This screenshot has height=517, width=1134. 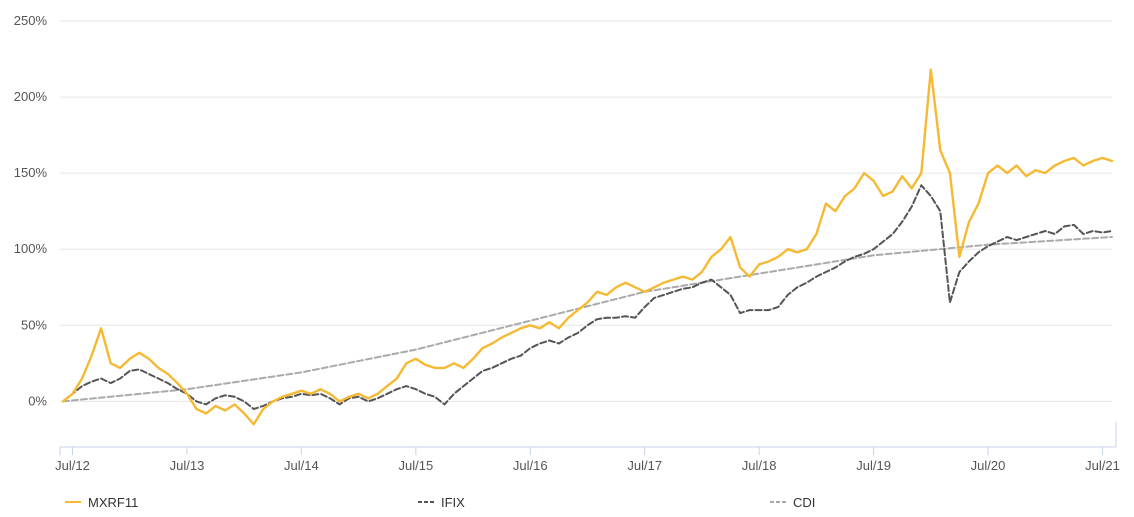 I want to click on legend-item-mxrf11: MXRF11, so click(x=101, y=502).